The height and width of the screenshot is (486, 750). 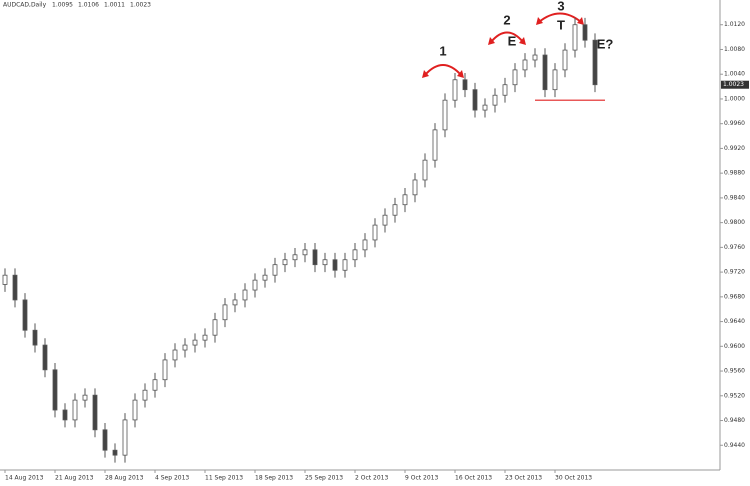 I want to click on y-tick-label: 0.9680, so click(x=734, y=296).